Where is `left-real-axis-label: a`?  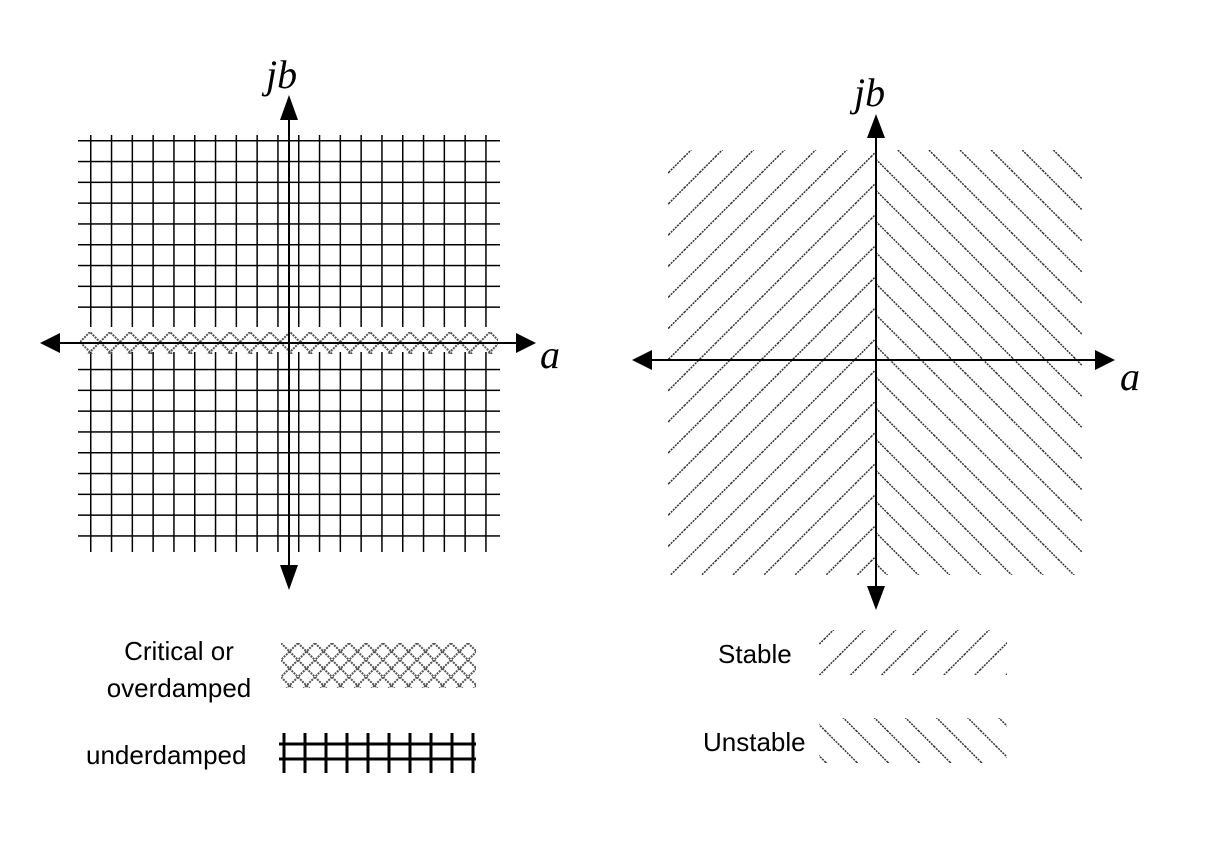
left-real-axis-label: a is located at coordinates (550, 354).